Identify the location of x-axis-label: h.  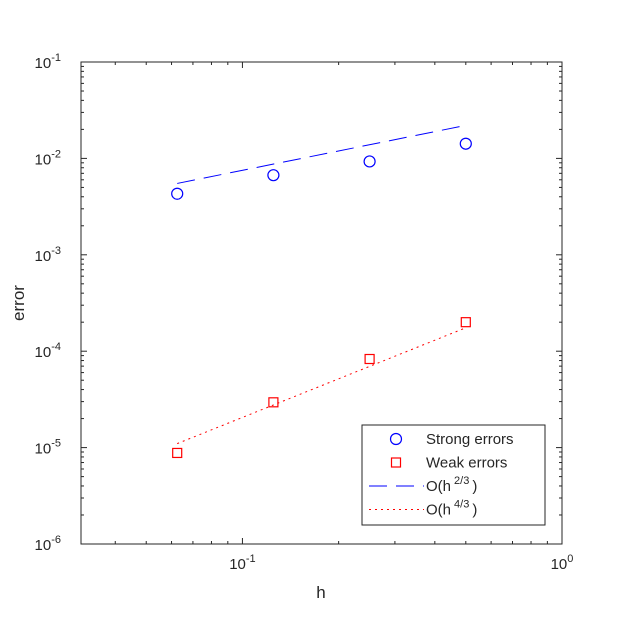
(320, 592).